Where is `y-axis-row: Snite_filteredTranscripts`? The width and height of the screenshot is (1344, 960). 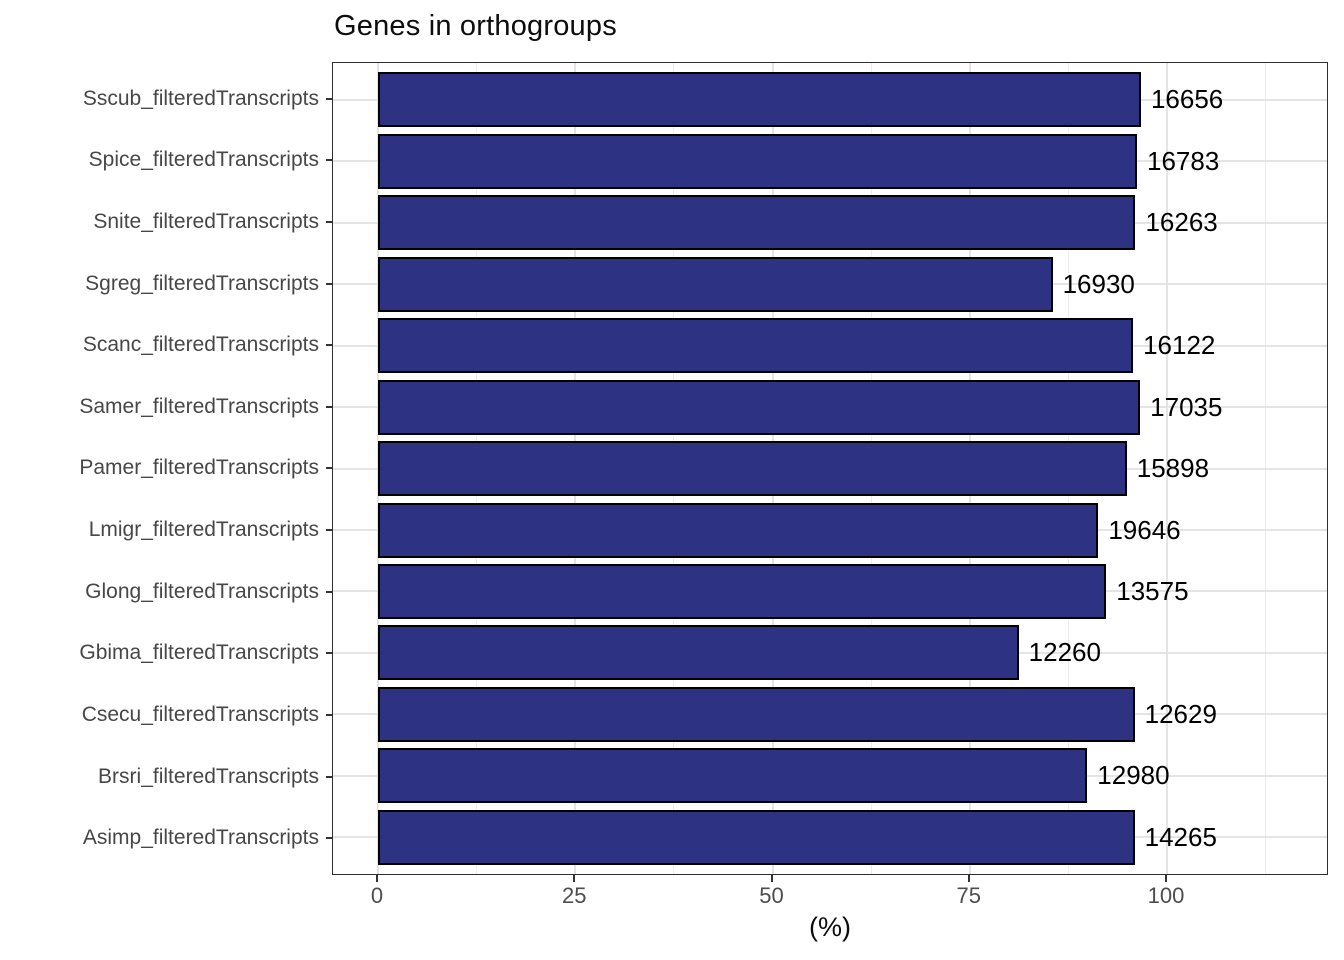
y-axis-row: Snite_filteredTranscripts is located at coordinates (166, 222).